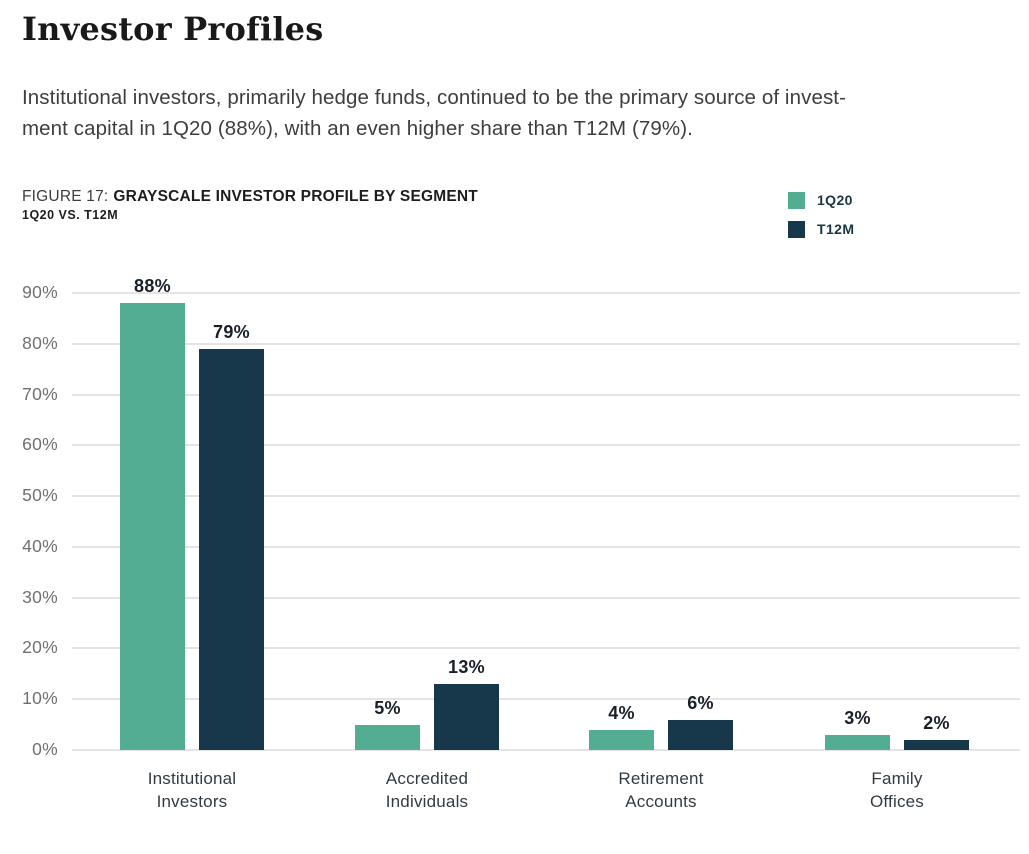 The image size is (1029, 854). I want to click on y-axis-label: 0%, so click(45, 749).